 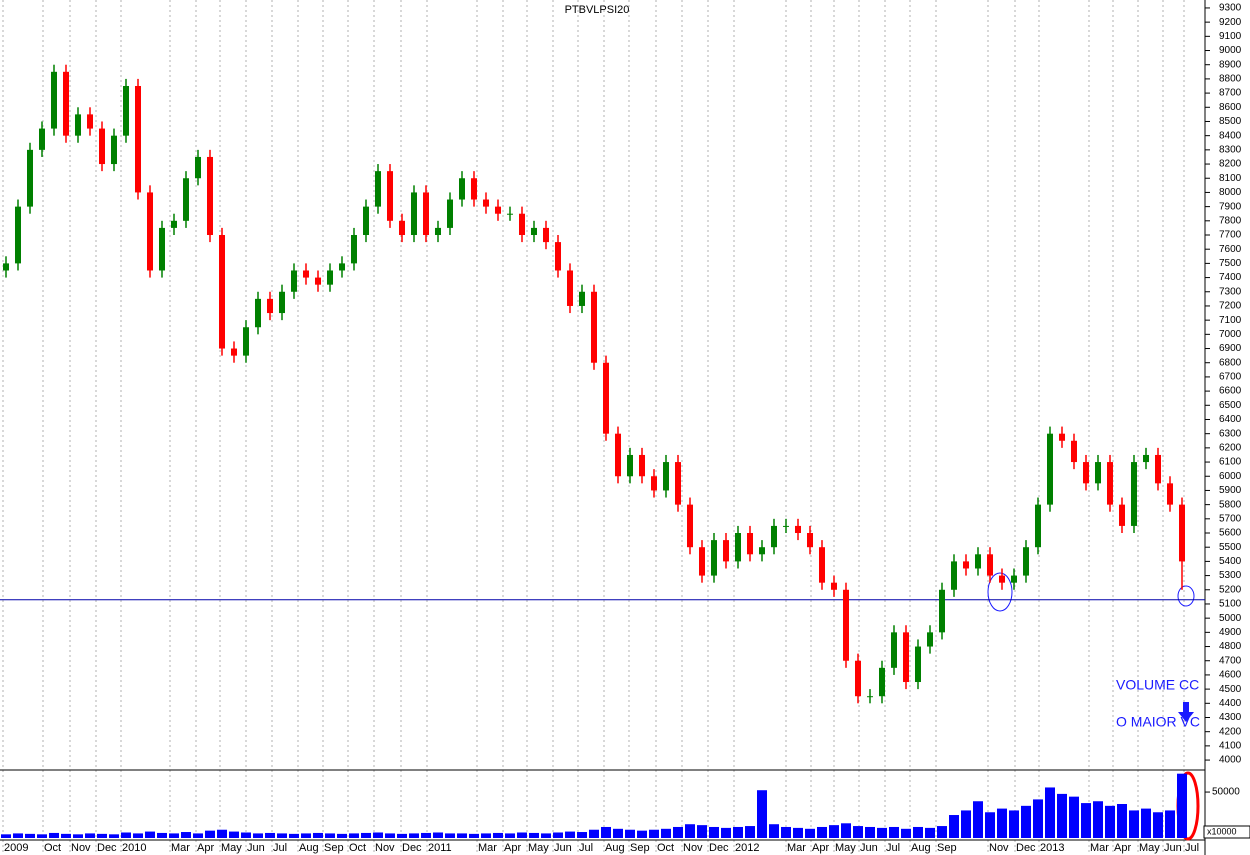 What do you see at coordinates (1230, 448) in the screenshot?
I see `y-tick-label: 6200` at bounding box center [1230, 448].